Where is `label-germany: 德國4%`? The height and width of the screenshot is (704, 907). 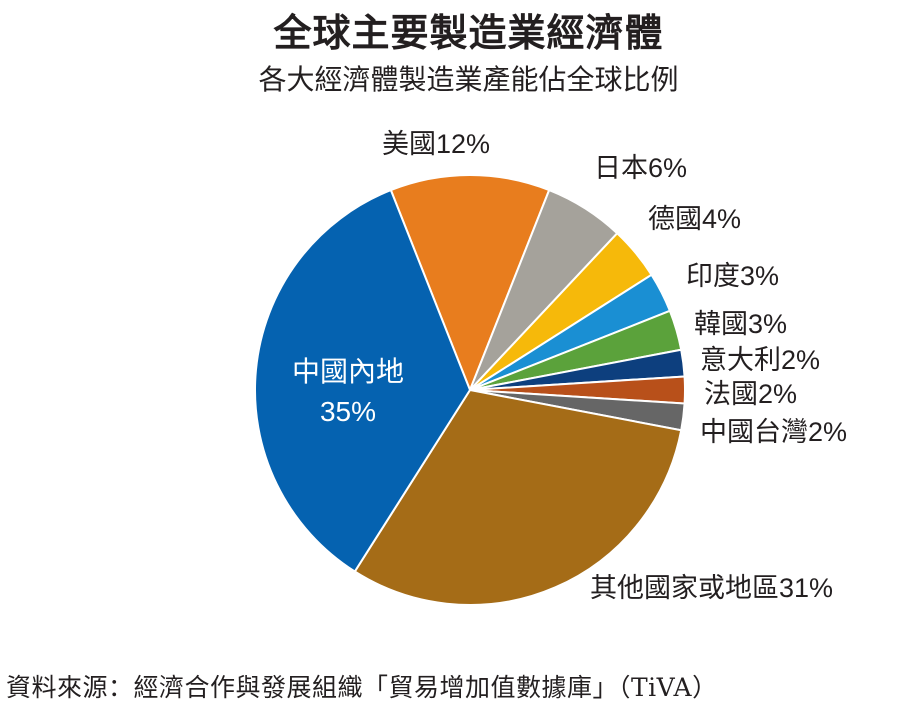
label-germany: 德國4% is located at coordinates (695, 219).